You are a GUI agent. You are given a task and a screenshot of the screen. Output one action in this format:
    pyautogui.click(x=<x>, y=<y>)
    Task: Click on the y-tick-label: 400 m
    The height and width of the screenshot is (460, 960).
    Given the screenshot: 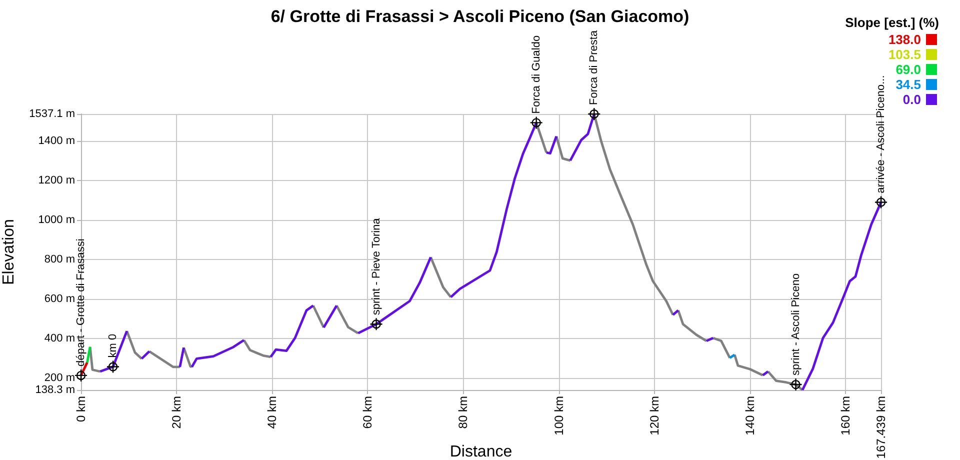 What is the action you would take?
    pyautogui.click(x=59, y=338)
    